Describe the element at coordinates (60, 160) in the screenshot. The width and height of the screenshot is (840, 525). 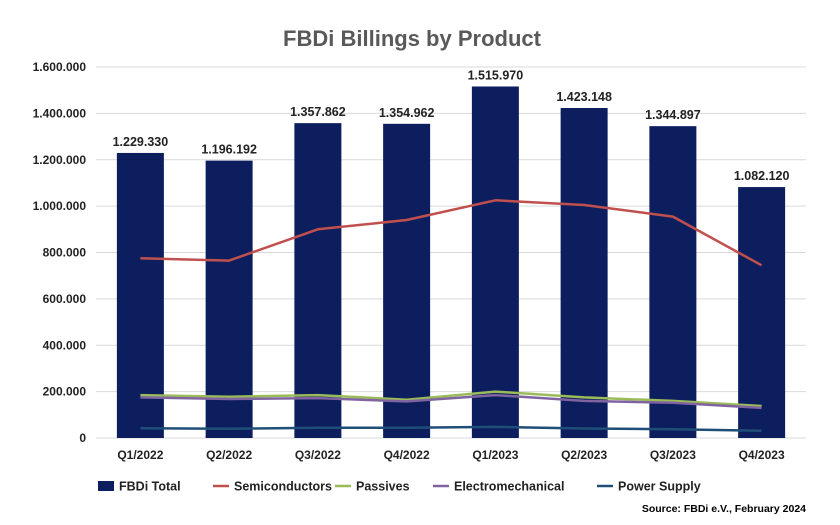
I see `y-tick-label: 1.200.000` at that location.